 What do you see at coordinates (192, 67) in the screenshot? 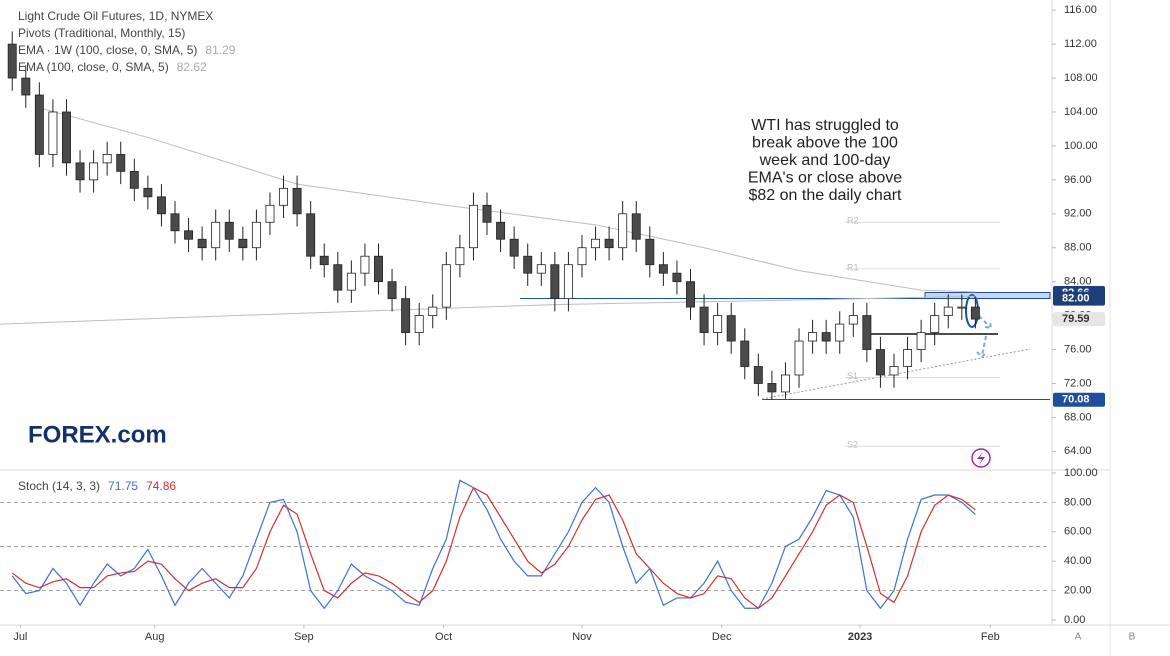
I see `indicator-value: 82.62` at bounding box center [192, 67].